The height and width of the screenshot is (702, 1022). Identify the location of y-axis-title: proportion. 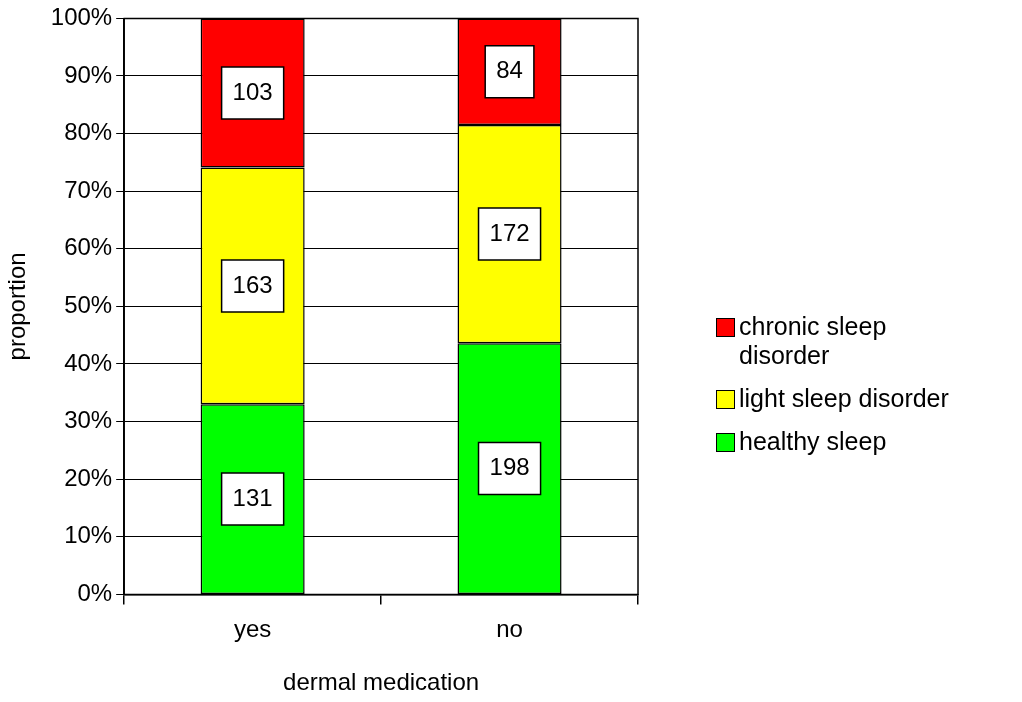
(17, 306).